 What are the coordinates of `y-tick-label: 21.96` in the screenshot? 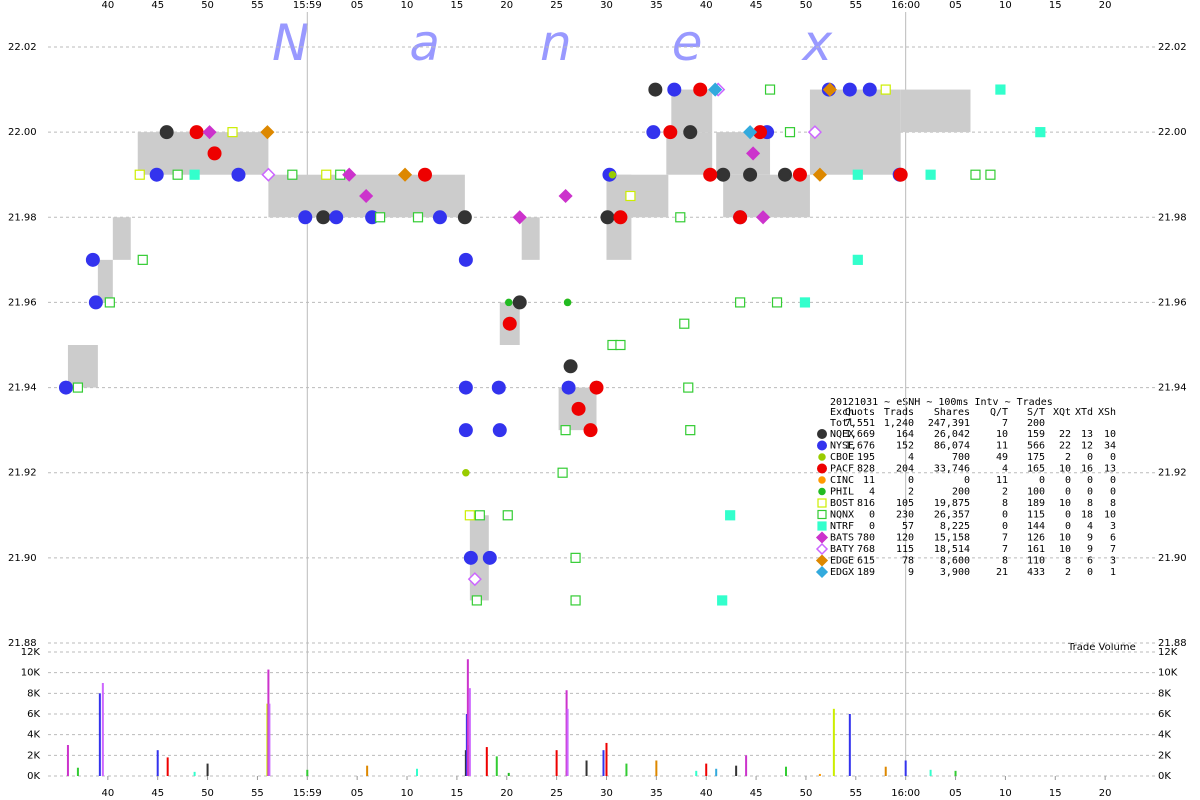 It's located at (22, 302).